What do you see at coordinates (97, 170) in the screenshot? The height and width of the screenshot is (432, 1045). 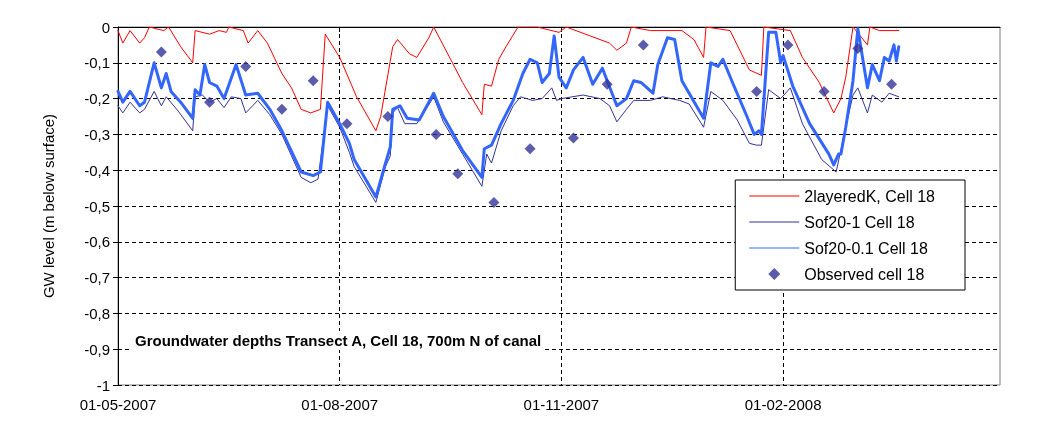 I see `y-tick-label: -0,4` at bounding box center [97, 170].